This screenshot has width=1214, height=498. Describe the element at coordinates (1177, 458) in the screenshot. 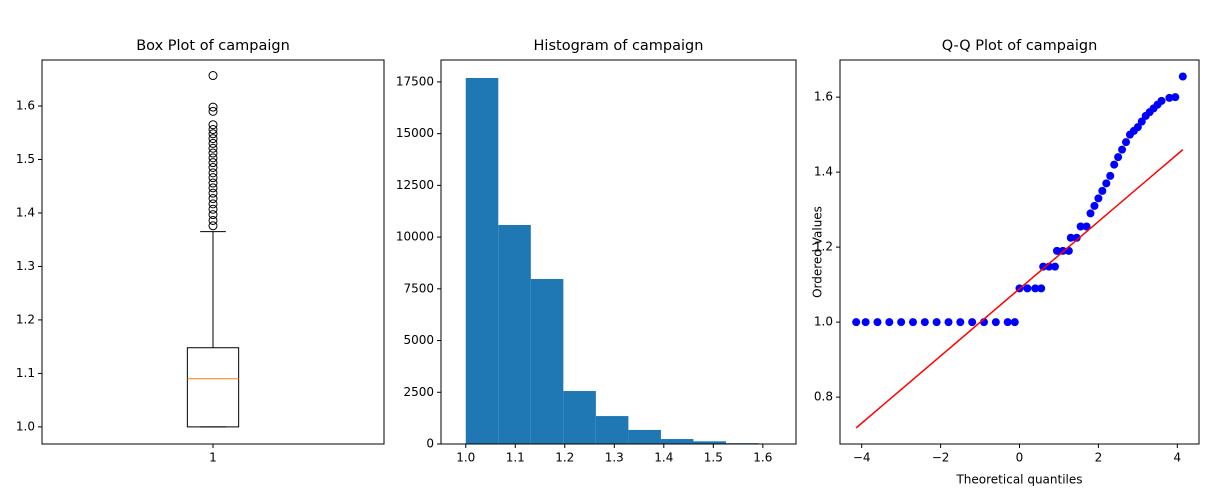

I see `x-tick-label: 4` at that location.